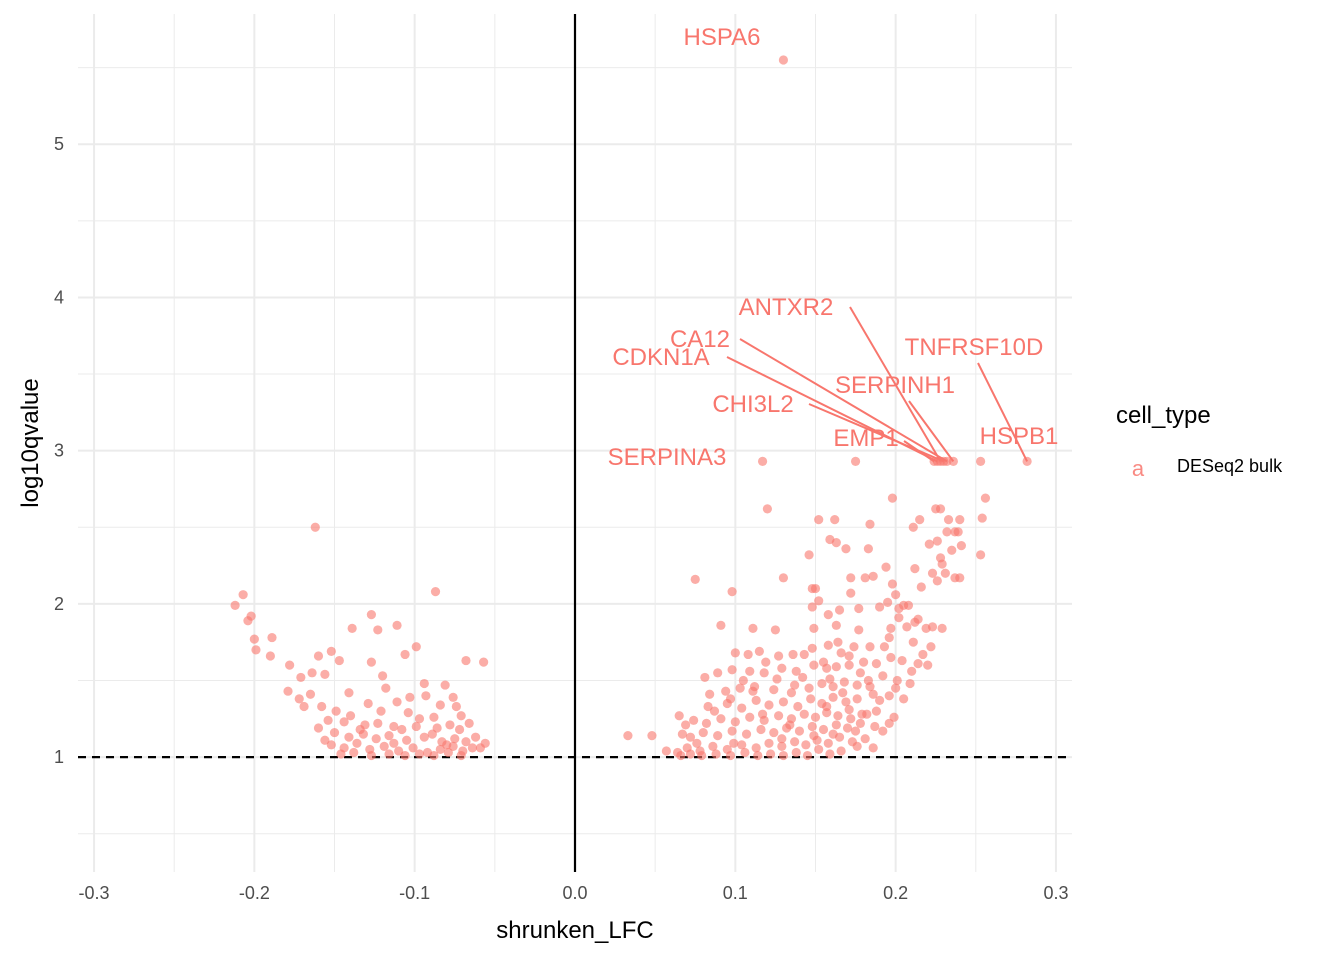 The width and height of the screenshot is (1344, 960). I want to click on y-axis-title: log10qvalue, so click(30, 442).